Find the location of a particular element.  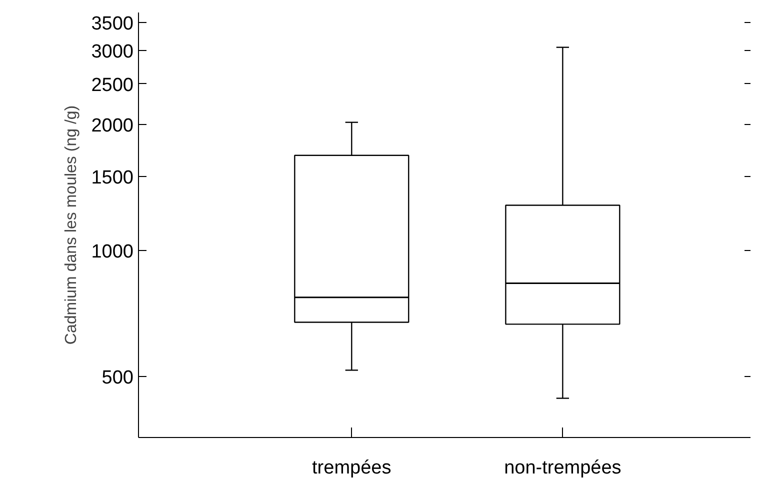

y-tick-label: 2500 is located at coordinates (112, 85).